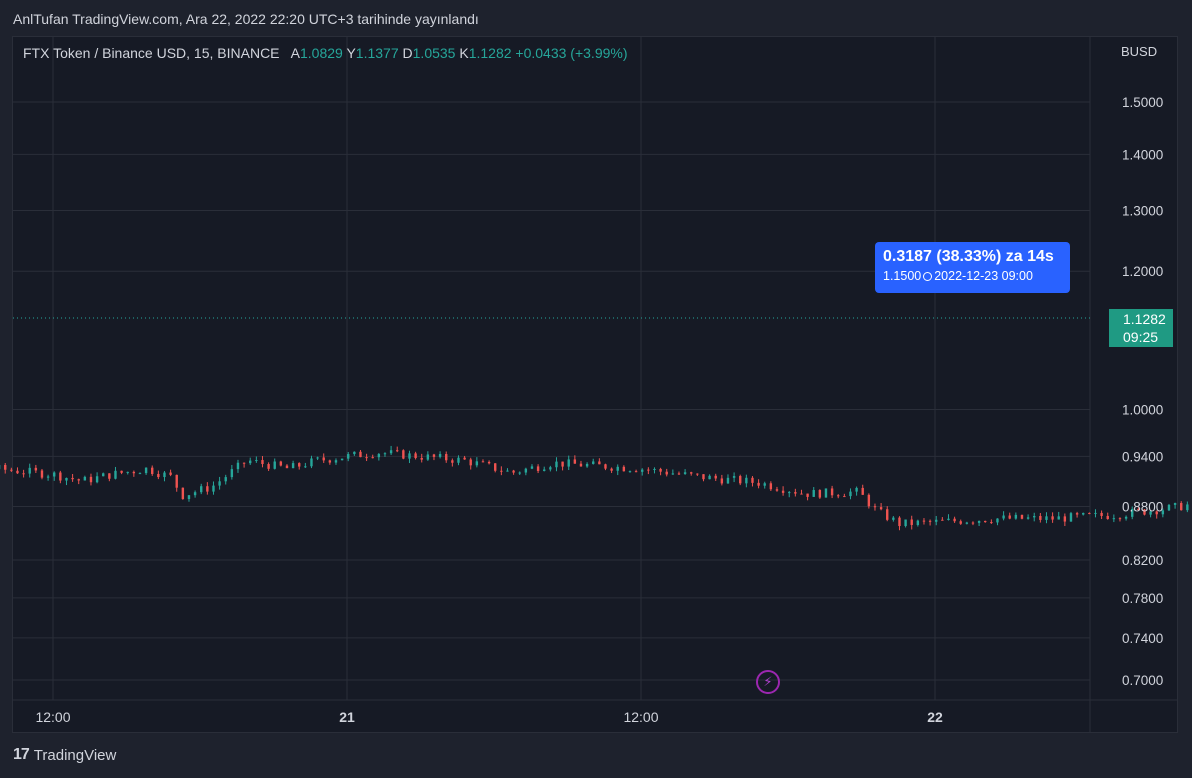 The width and height of the screenshot is (1192, 778). I want to click on tradingview-logo: 17 TradingView, so click(64, 755).